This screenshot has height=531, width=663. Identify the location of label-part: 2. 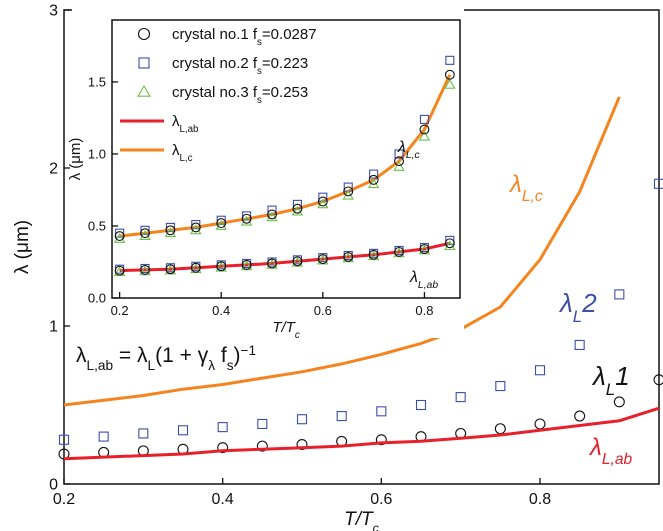
(589, 303).